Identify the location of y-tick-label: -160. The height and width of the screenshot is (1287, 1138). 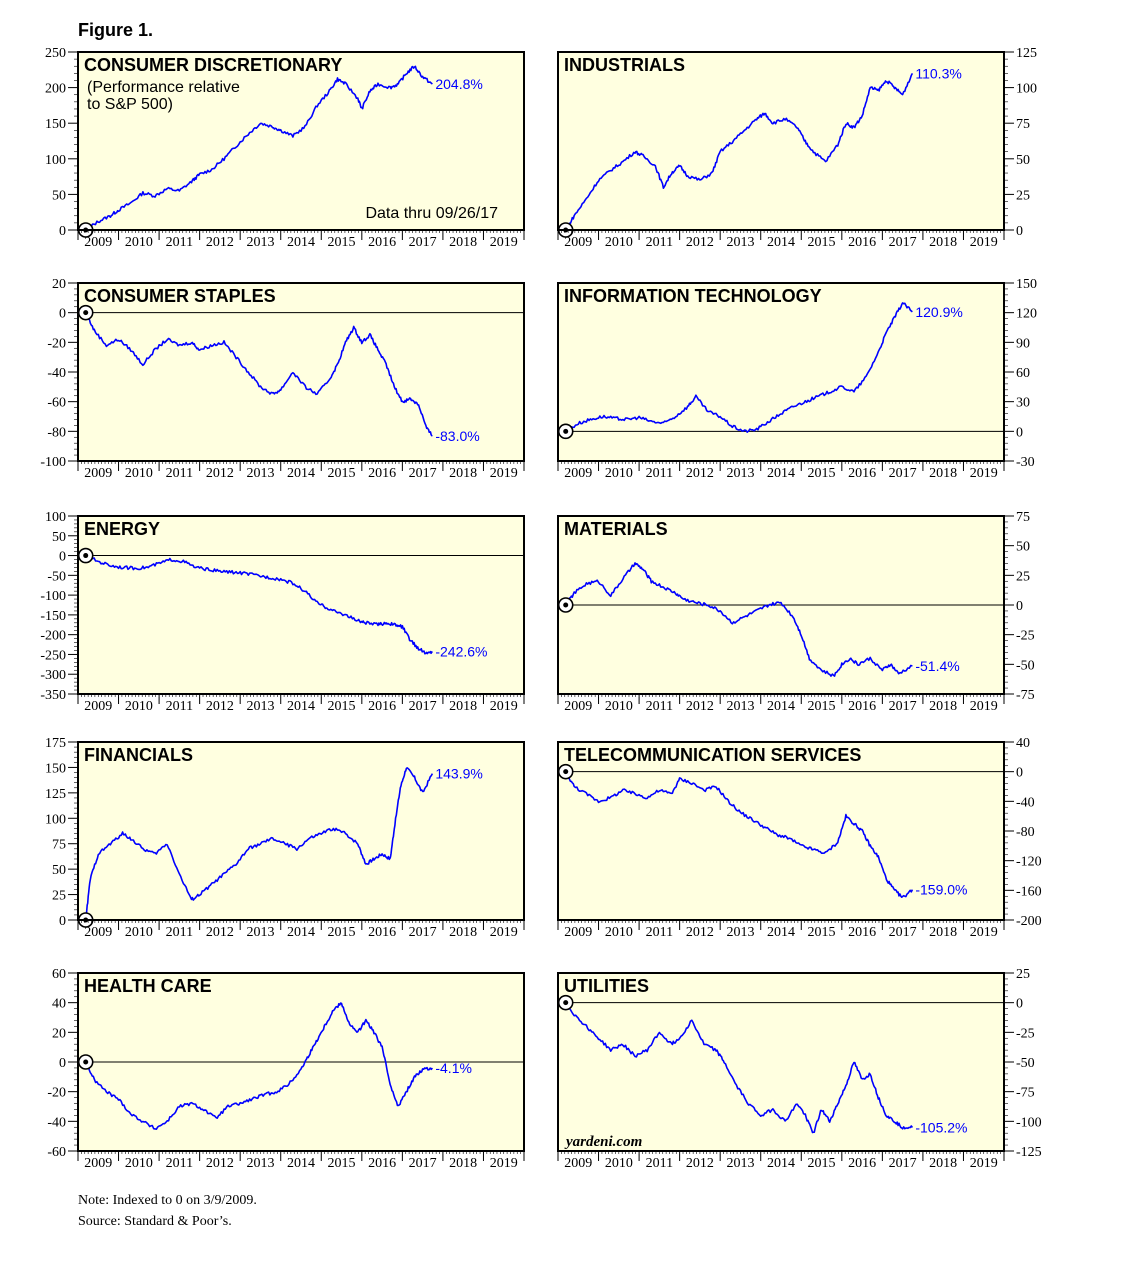
(1029, 891).